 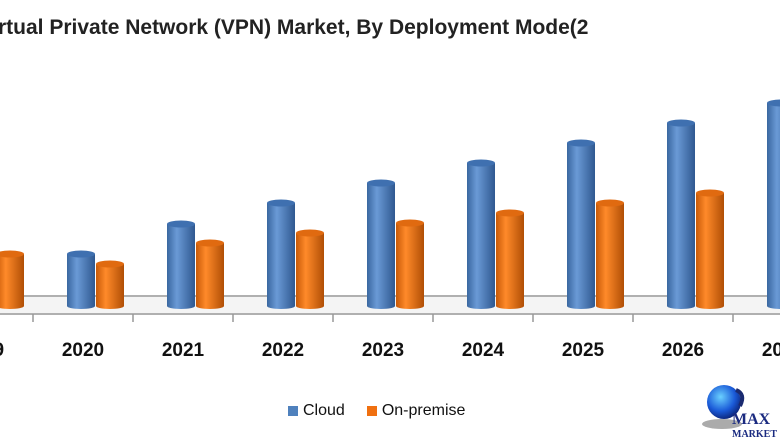 I want to click on legend-label: Cloud, so click(x=324, y=410).